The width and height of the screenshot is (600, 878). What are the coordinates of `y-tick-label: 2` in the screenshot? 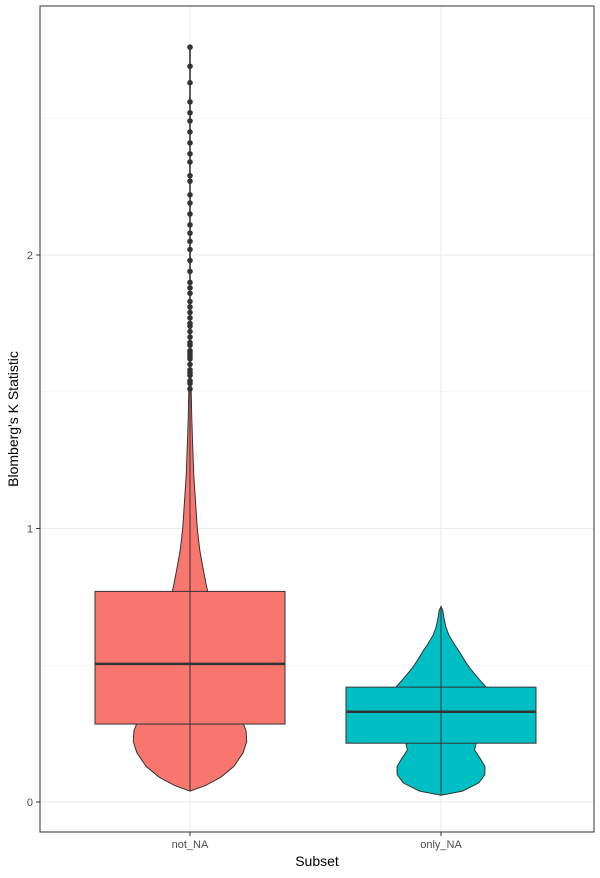 It's located at (30, 256).